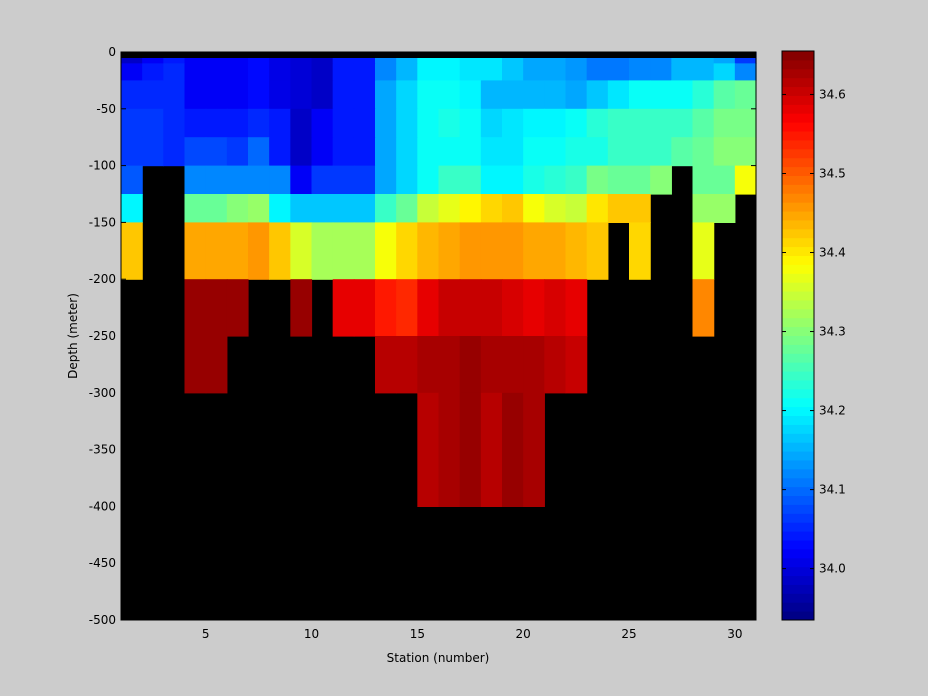  I want to click on colorbar: 34.0 34.1 34.2 34.3 34.4 34.5 34.6, so click(813, 335).